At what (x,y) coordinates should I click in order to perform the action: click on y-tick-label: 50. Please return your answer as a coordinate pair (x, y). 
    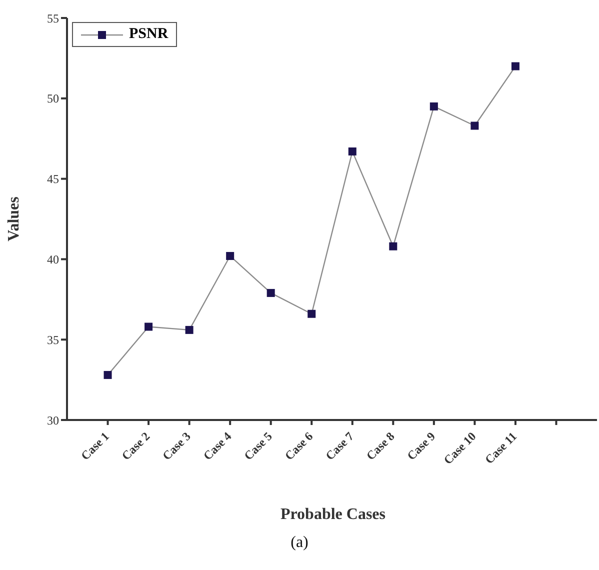
    Looking at the image, I should click on (53, 99).